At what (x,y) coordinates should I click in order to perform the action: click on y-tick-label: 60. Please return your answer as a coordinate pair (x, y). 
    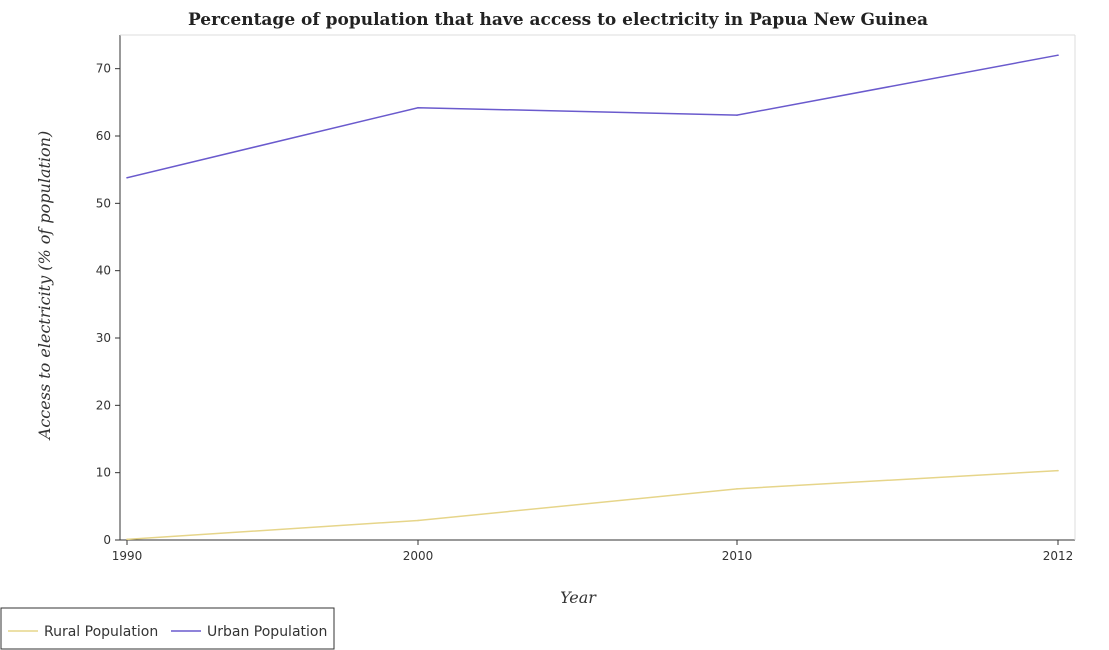
    Looking at the image, I should click on (103, 136).